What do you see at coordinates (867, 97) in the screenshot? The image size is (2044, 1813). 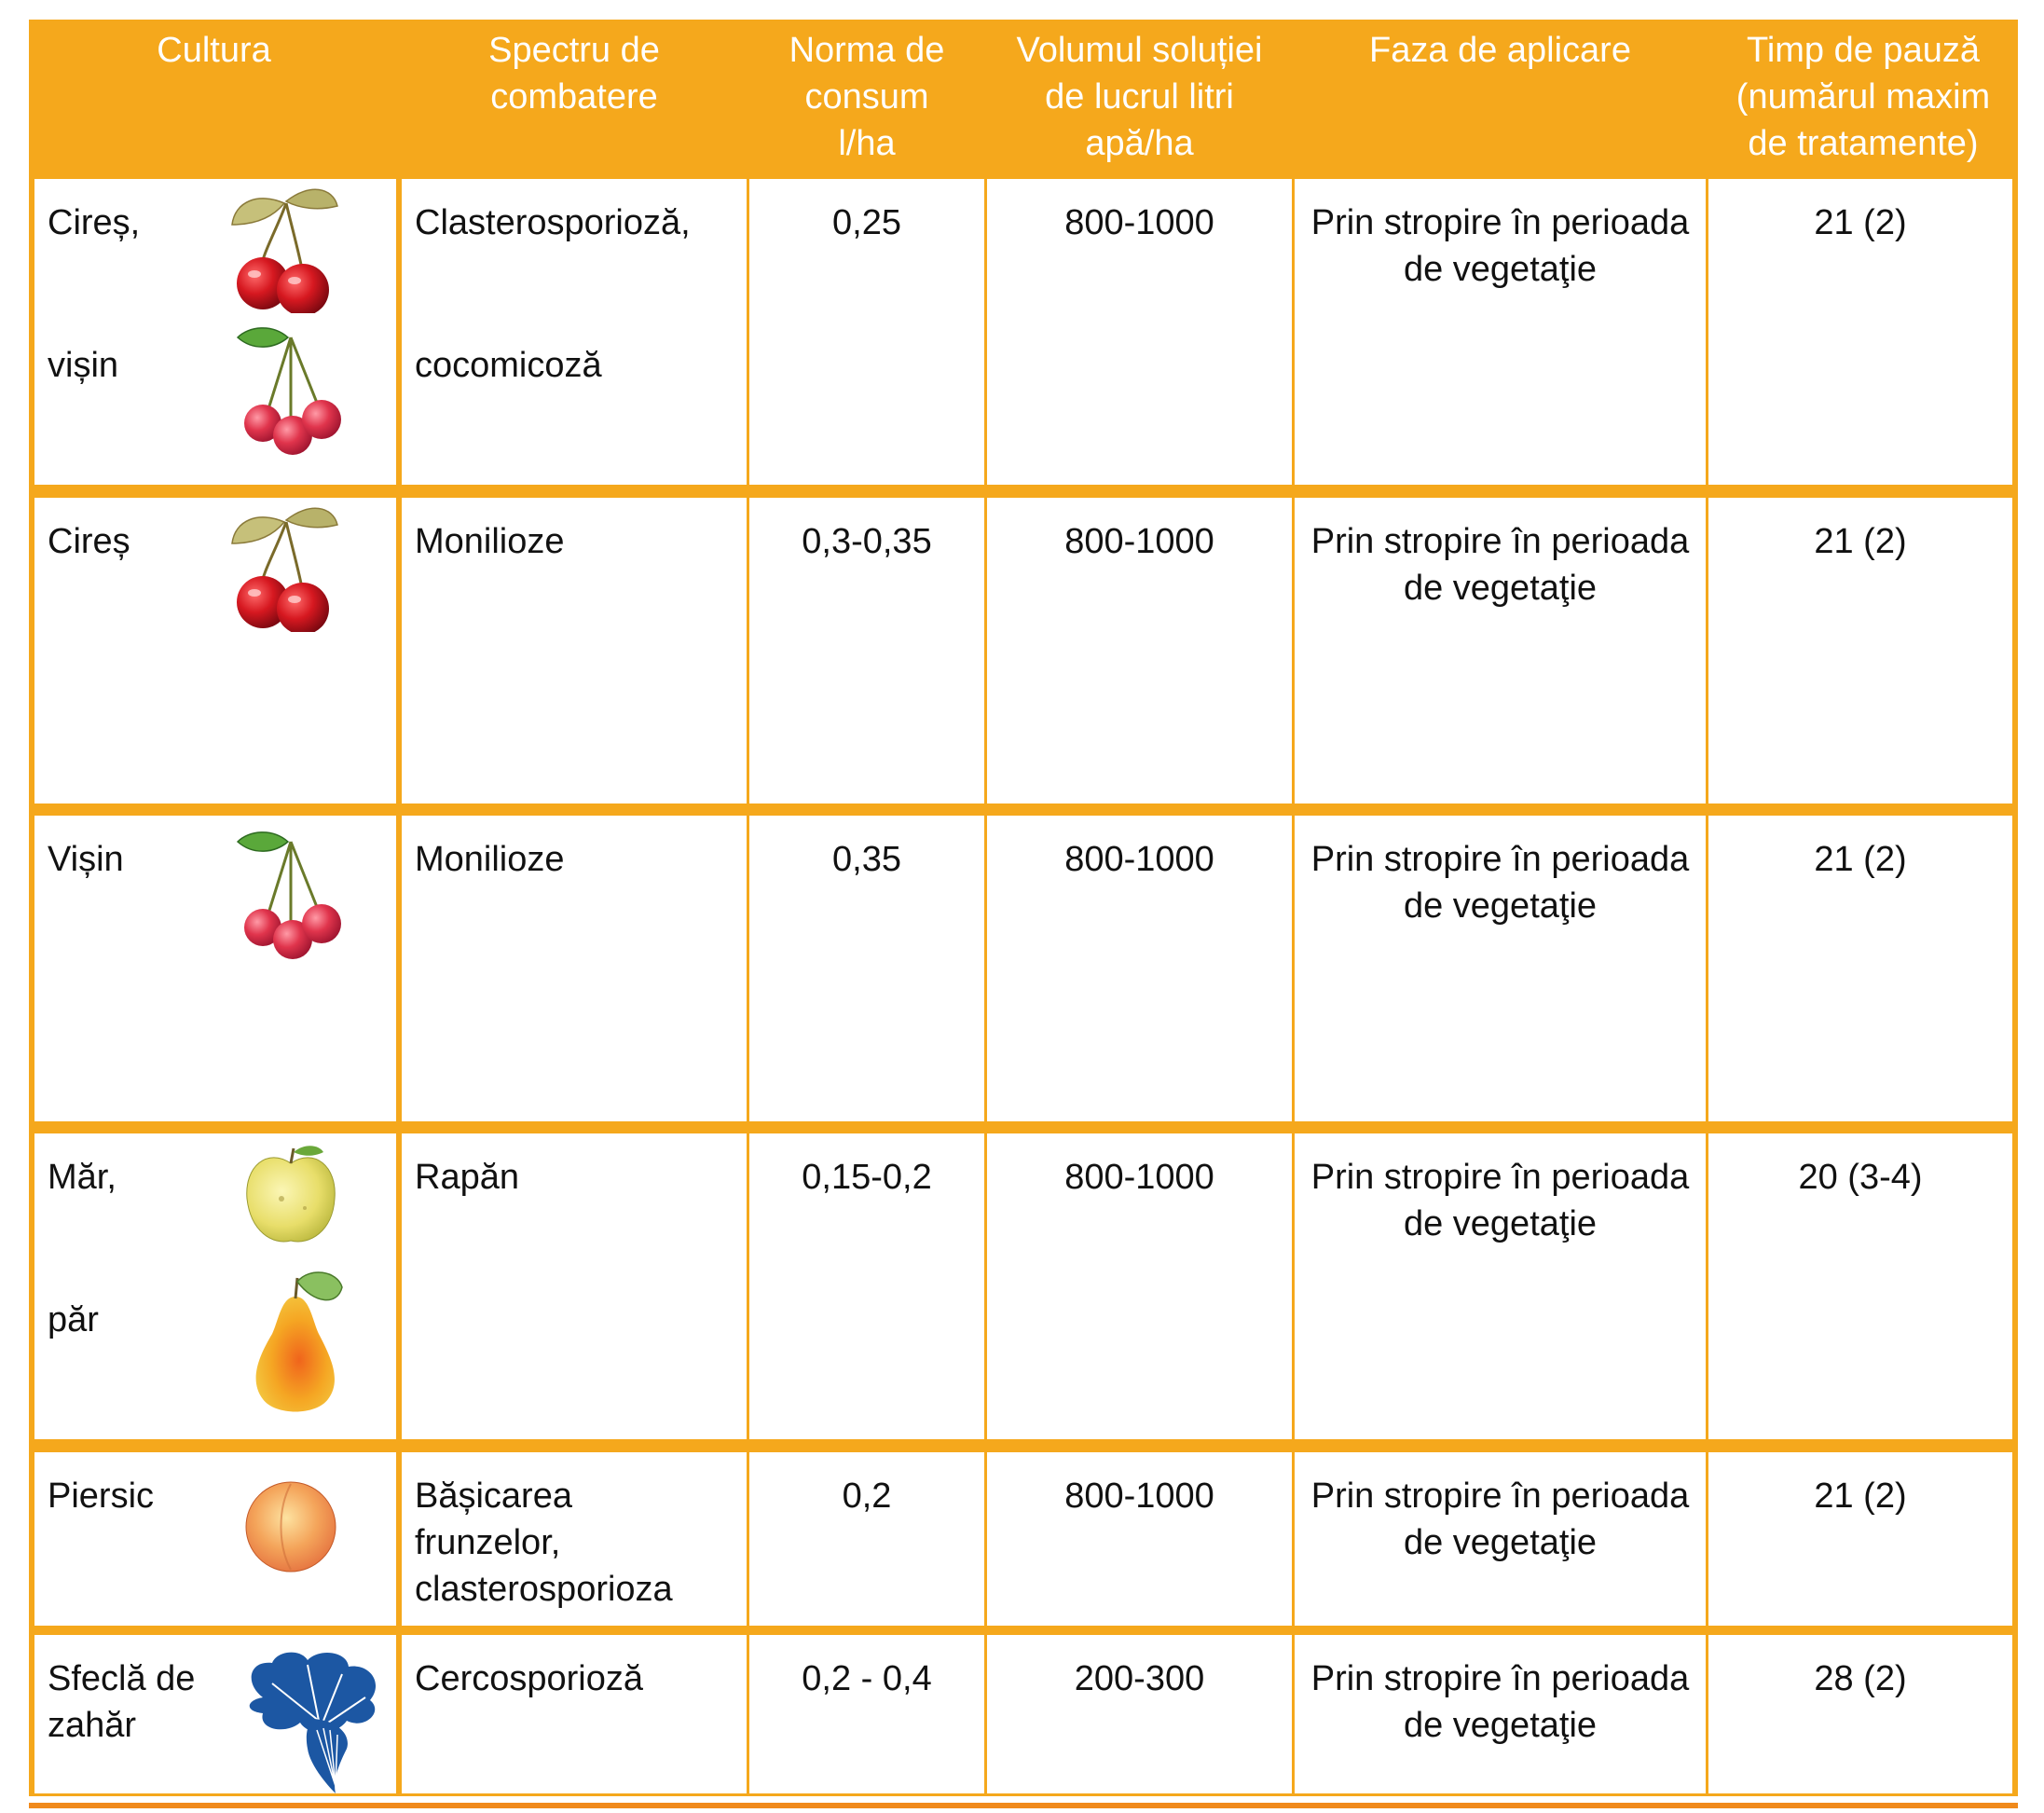 I see `header-norma: Norma de consum l/ha` at bounding box center [867, 97].